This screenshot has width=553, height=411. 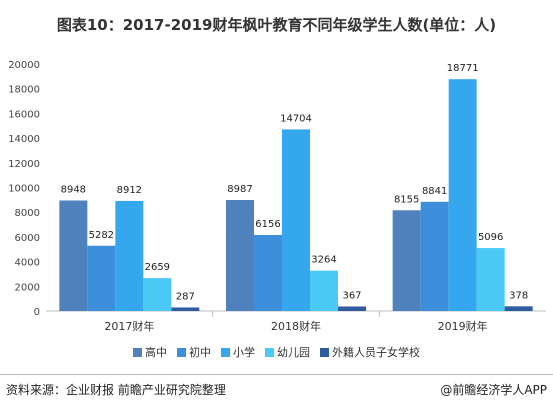 I want to click on legend-item: 初中, so click(x=194, y=352).